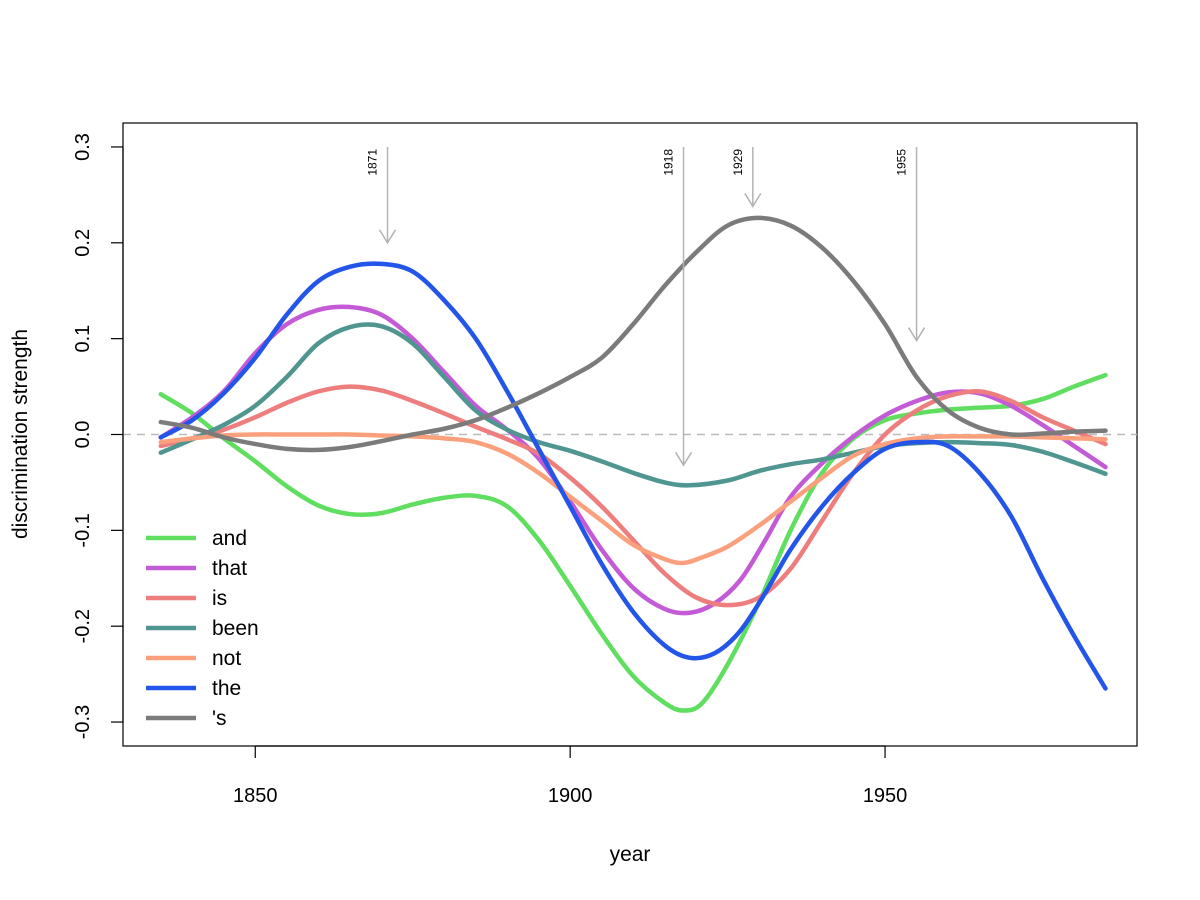  Describe the element at coordinates (677, 306) in the screenshot. I see `event-marker-1918: 1918` at that location.